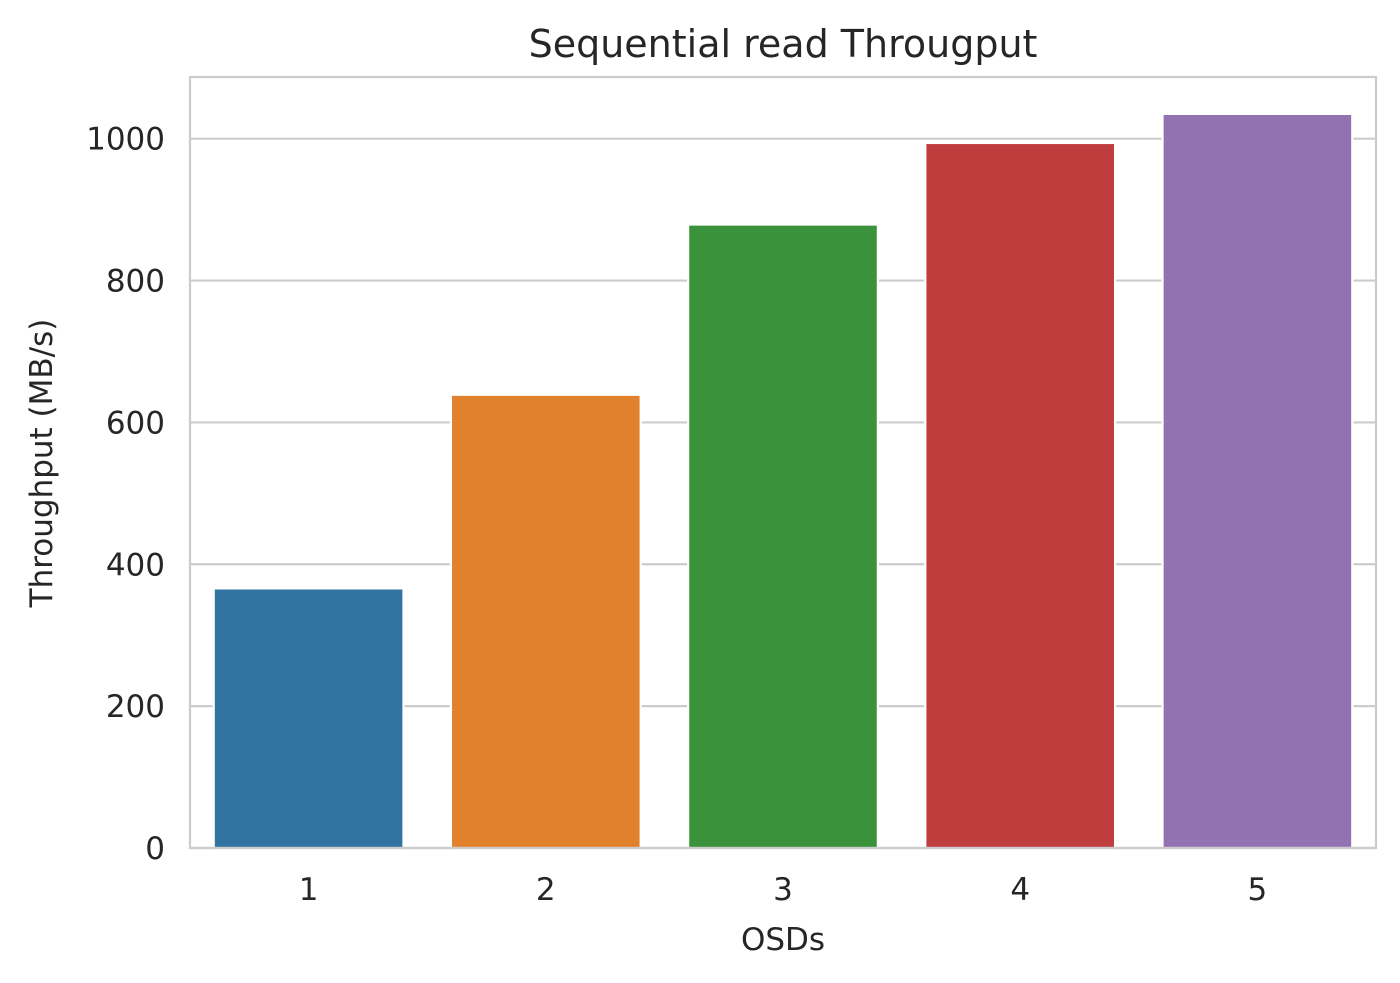  I want to click on x-axis-label: OSDs, so click(783, 940).